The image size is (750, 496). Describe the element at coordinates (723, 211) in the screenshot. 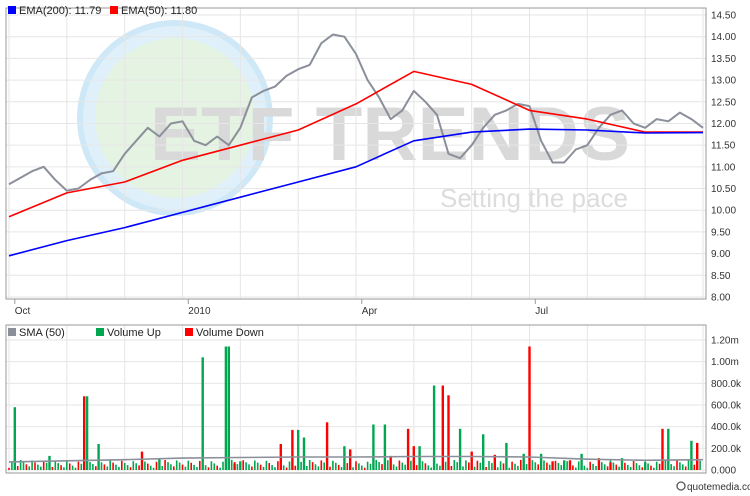

I see `price-y-tick-label: 10.00` at that location.